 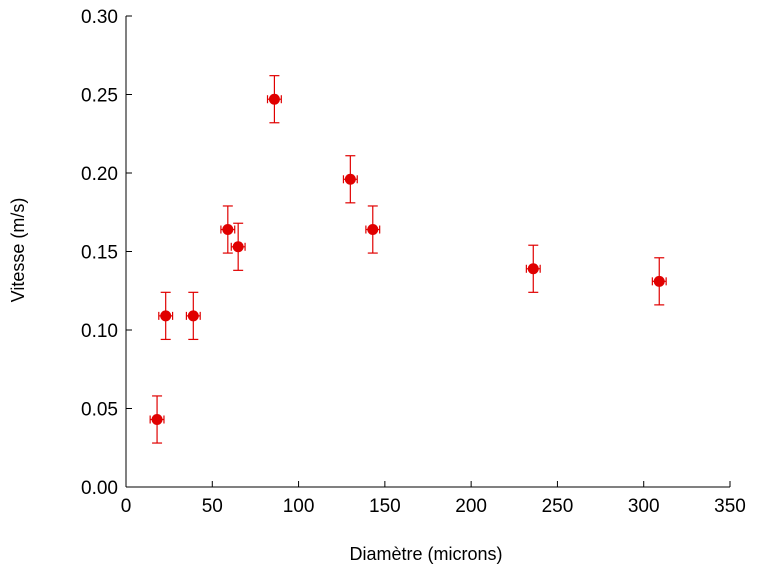 What do you see at coordinates (385, 506) in the screenshot?
I see `x-tick-label: 150` at bounding box center [385, 506].